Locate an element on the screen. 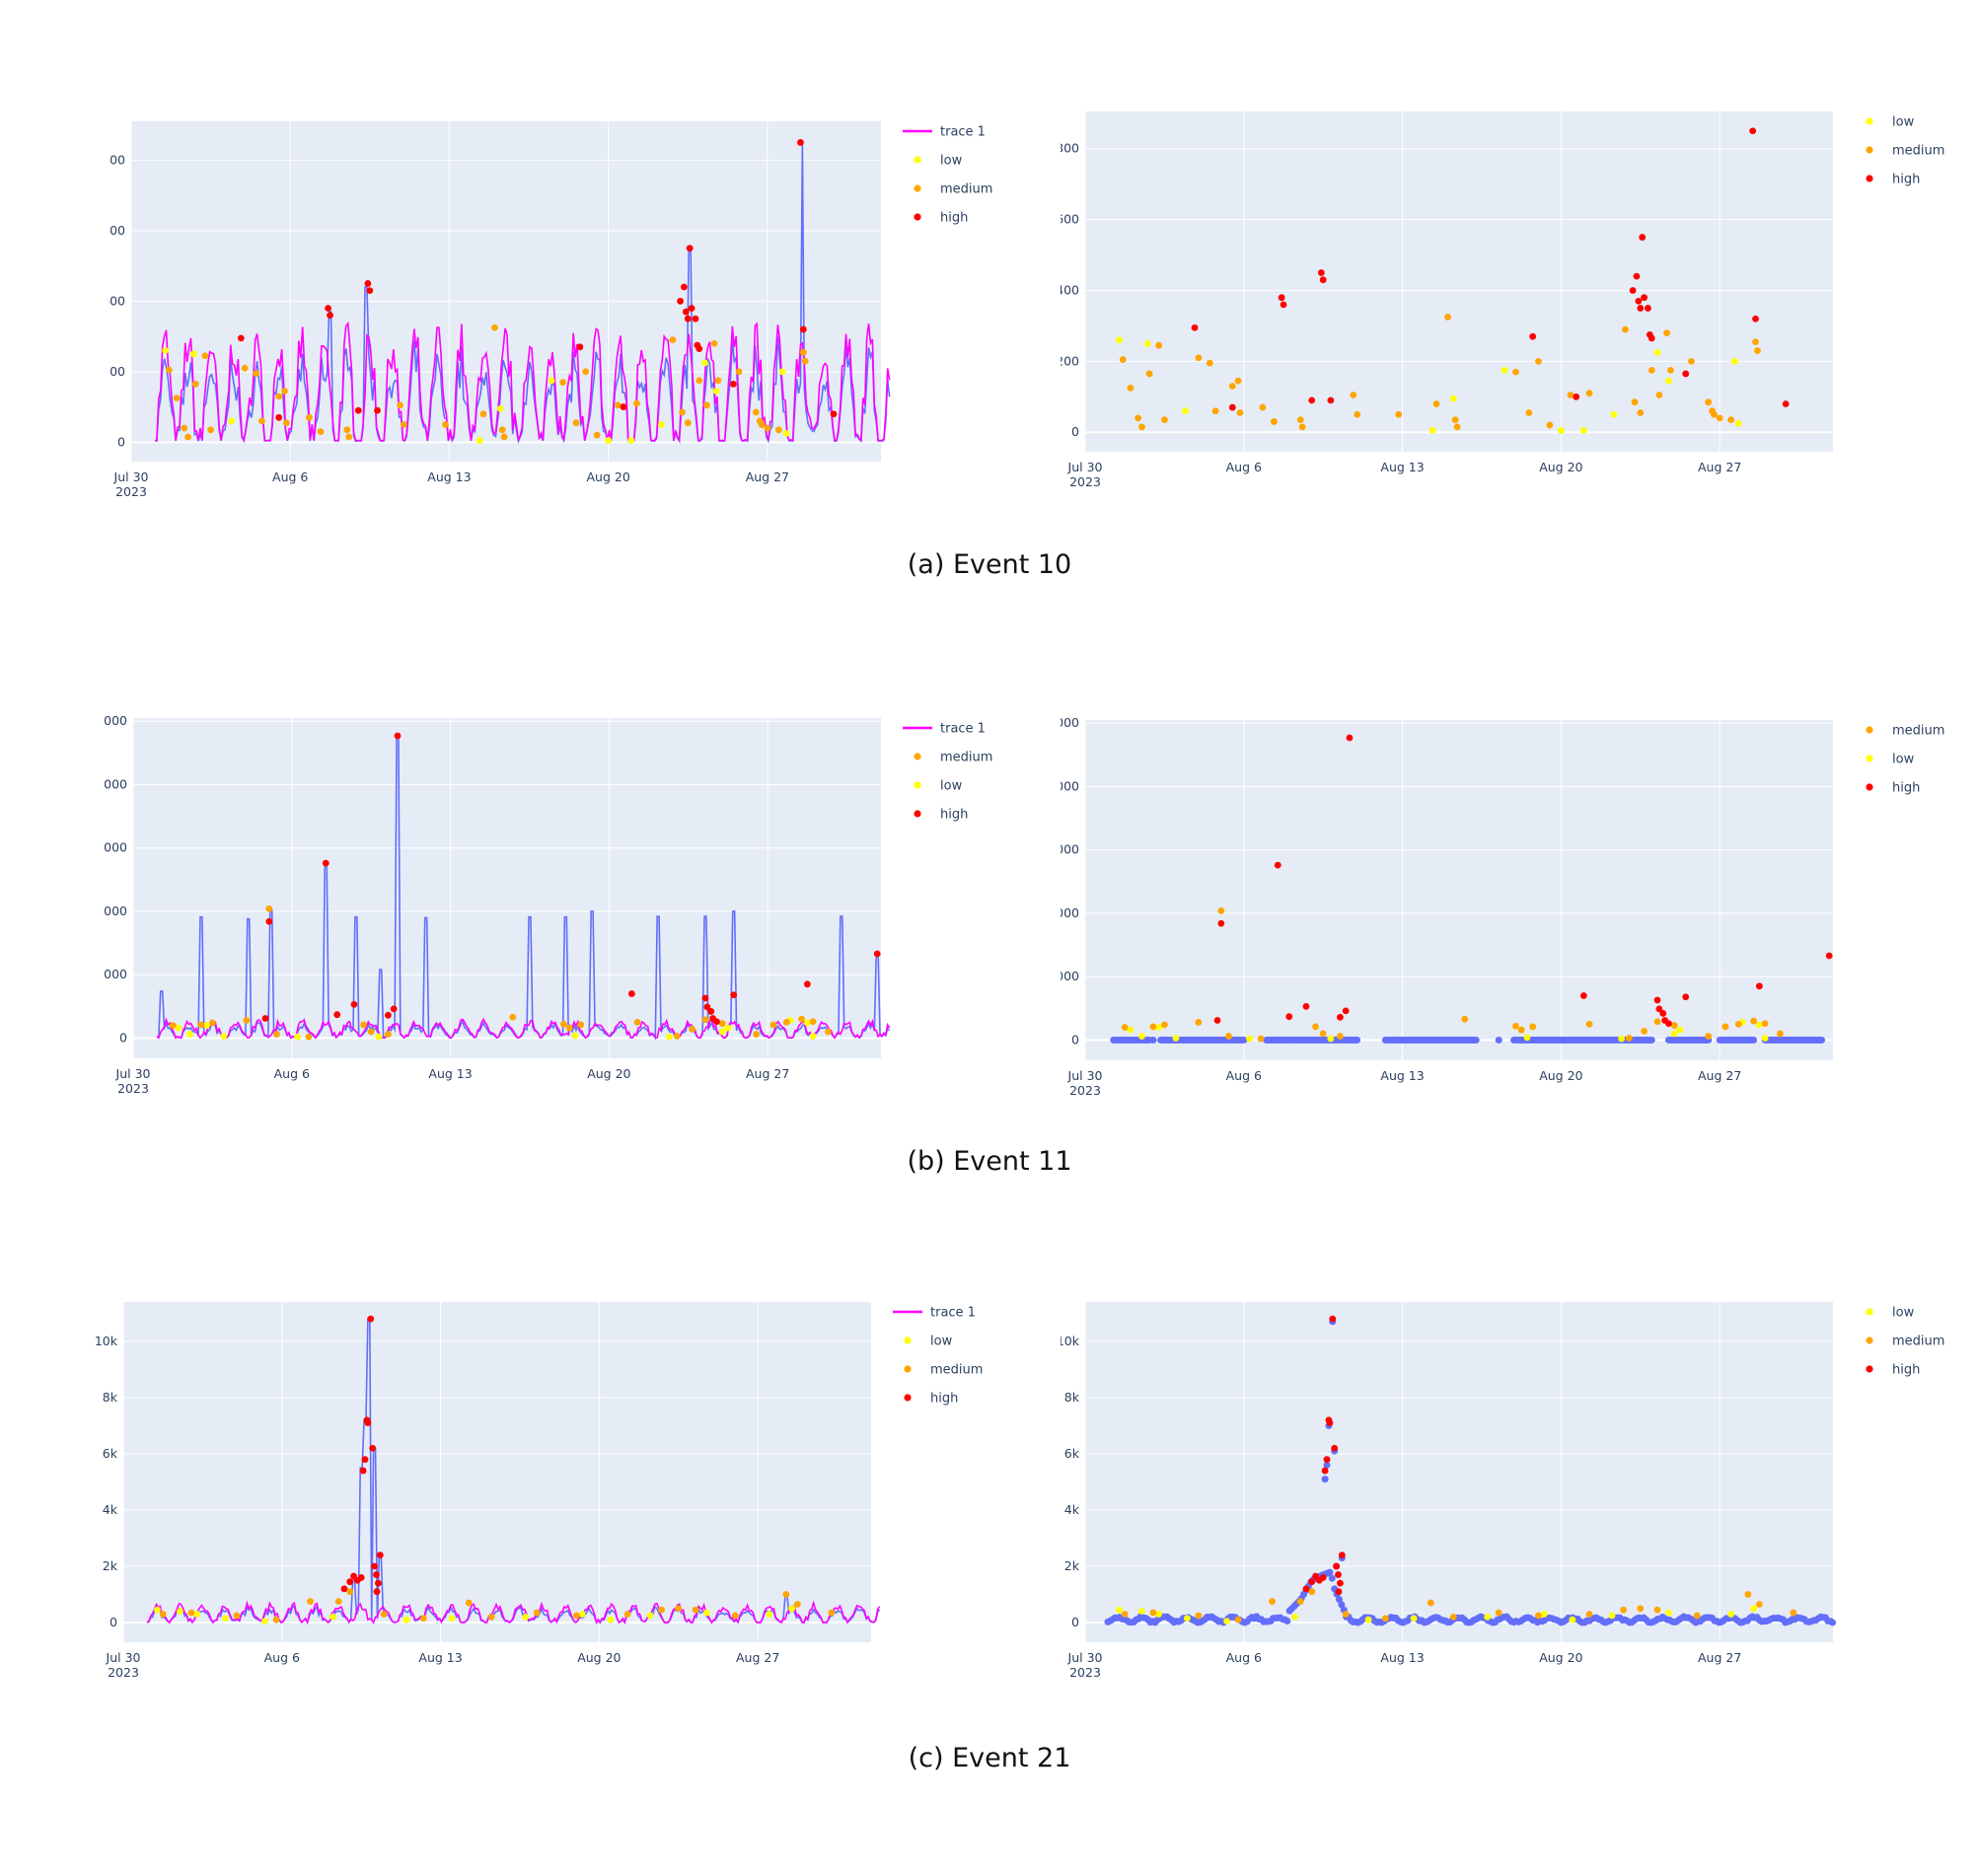 This screenshot has height=1876, width=1979. legend: trace 1 low medium high is located at coordinates (947, 175).